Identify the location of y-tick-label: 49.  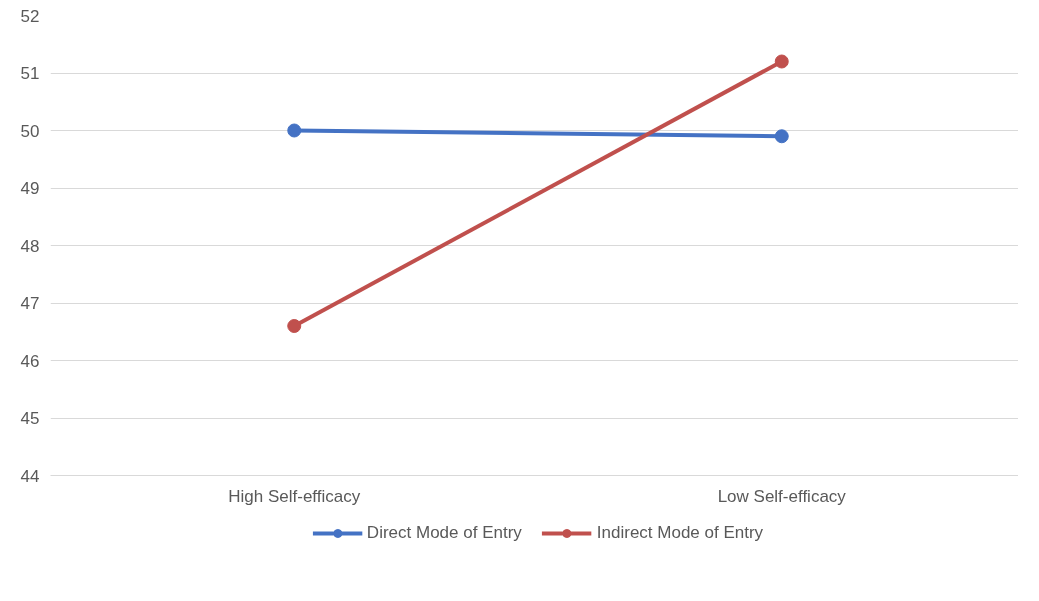
(30, 188).